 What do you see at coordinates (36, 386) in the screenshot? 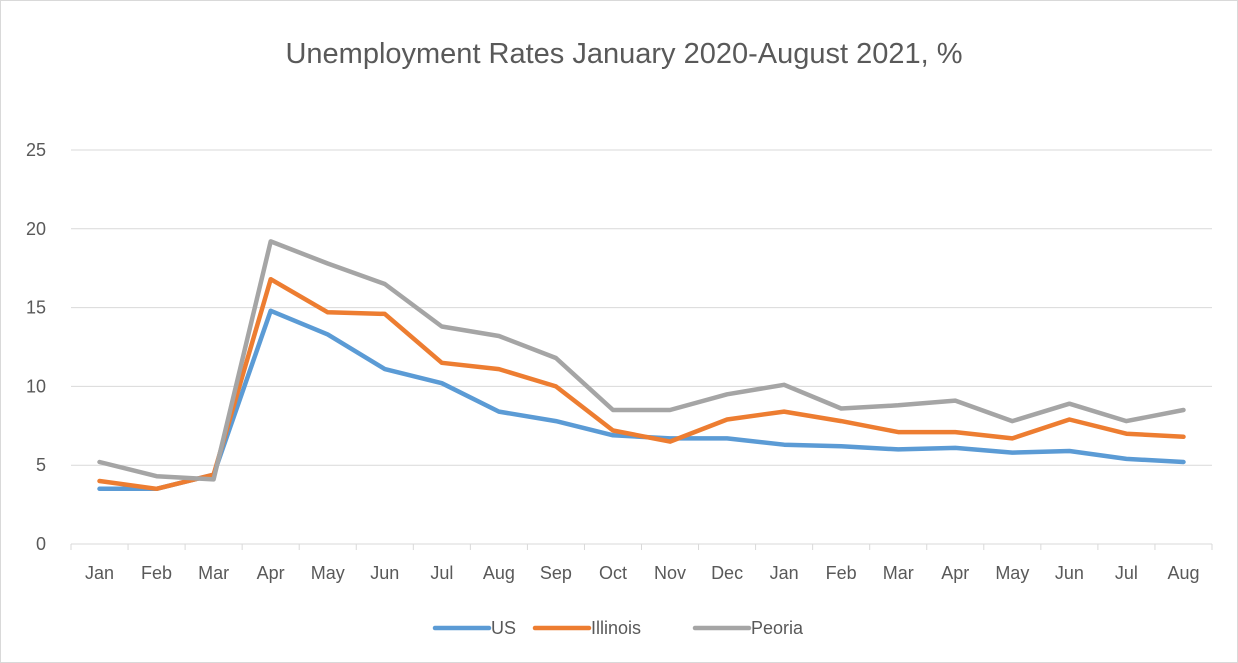
I see `y-tick-label: 10` at bounding box center [36, 386].